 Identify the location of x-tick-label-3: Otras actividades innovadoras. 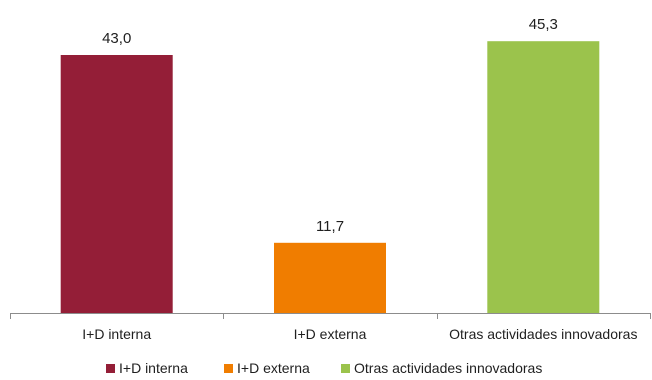
(543, 334).